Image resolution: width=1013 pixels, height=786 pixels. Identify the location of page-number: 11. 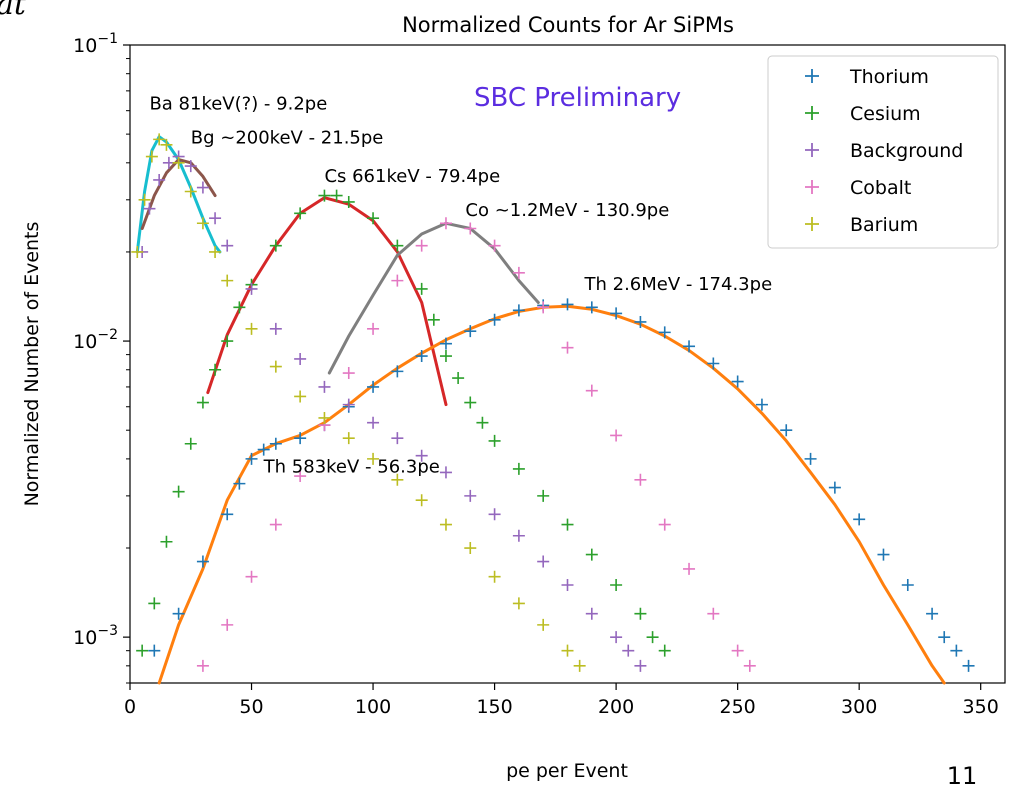
(962, 774).